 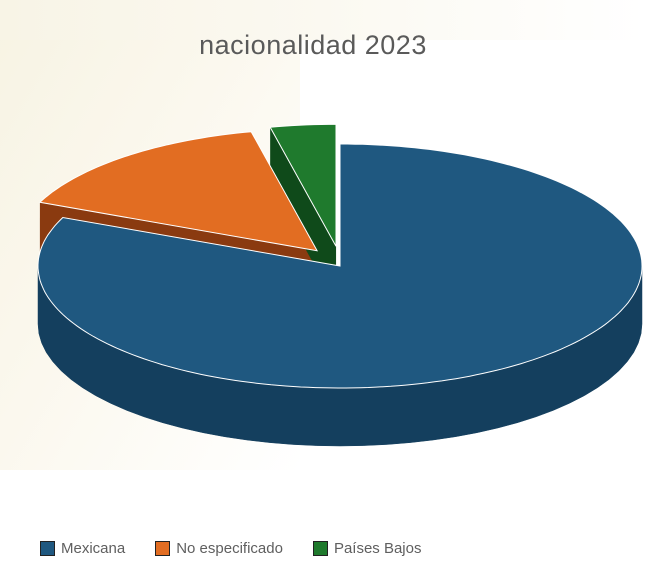 What do you see at coordinates (313, 45) in the screenshot?
I see `chart-title: nacionalidad 2023` at bounding box center [313, 45].